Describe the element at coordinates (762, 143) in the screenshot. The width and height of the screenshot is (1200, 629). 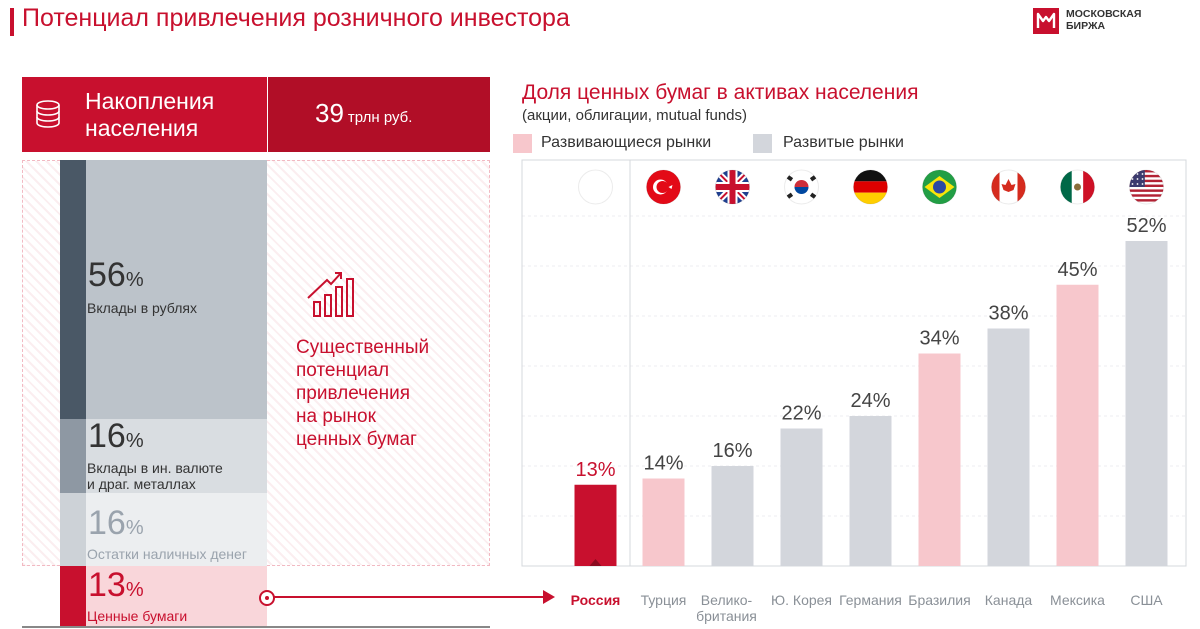
I see `legend-swatch-developed` at that location.